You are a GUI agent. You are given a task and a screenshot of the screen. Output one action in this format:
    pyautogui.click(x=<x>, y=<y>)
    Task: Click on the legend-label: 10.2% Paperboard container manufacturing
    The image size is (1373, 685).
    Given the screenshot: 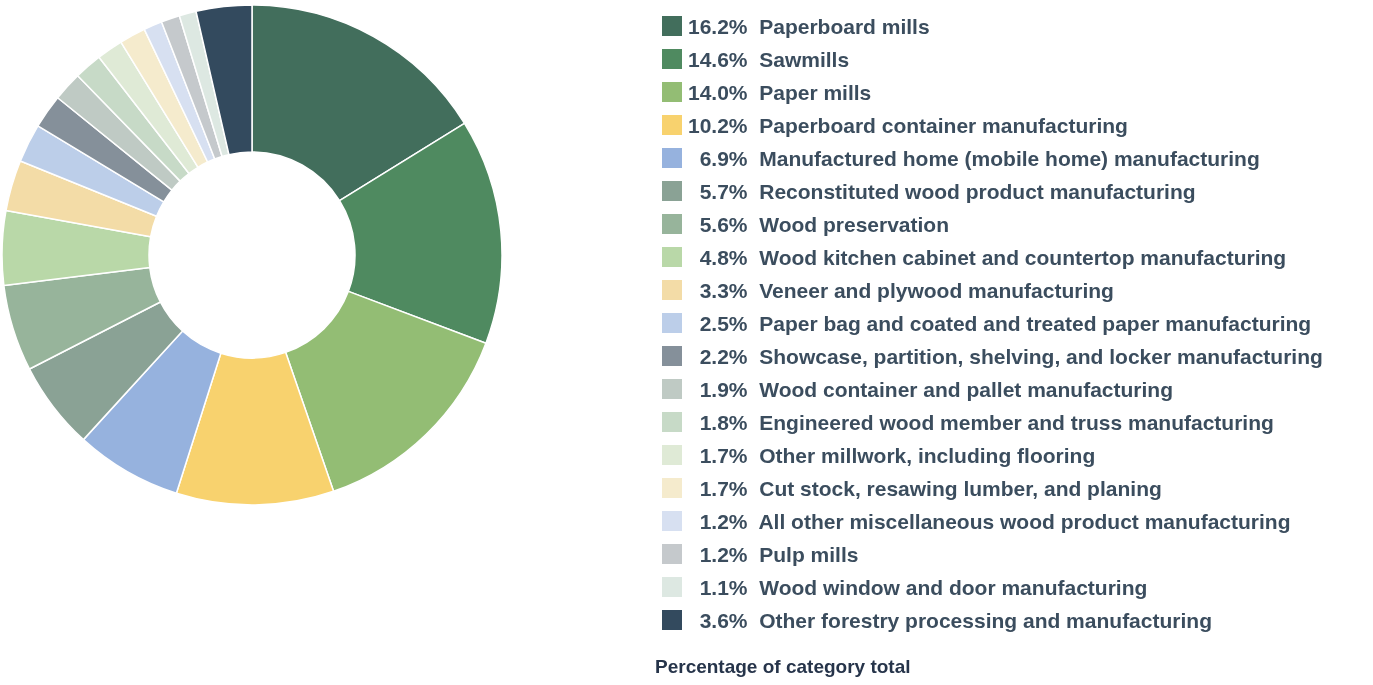 What is the action you would take?
    pyautogui.click(x=908, y=125)
    